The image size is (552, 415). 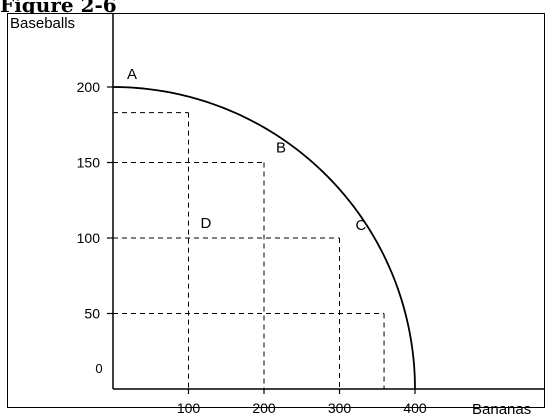 What do you see at coordinates (415, 407) in the screenshot?
I see `x-tick-label: 400` at bounding box center [415, 407].